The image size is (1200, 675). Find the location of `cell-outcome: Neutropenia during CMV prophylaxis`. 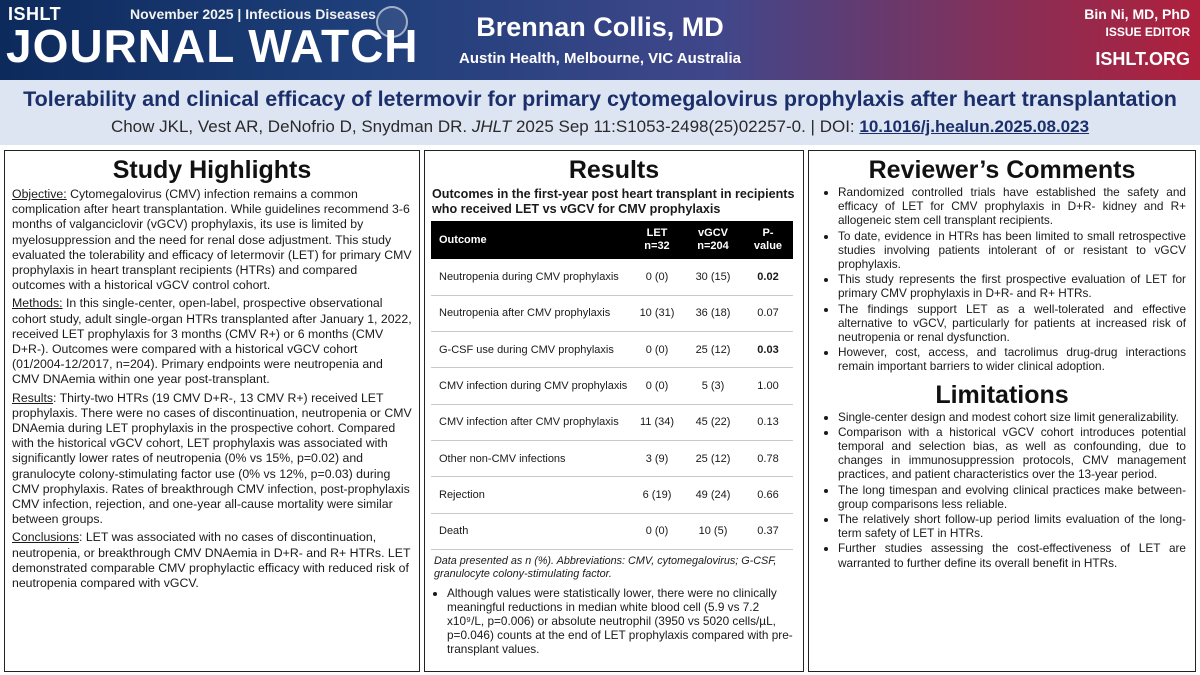

cell-outcome: Neutropenia during CMV prophylaxis is located at coordinates (529, 276).